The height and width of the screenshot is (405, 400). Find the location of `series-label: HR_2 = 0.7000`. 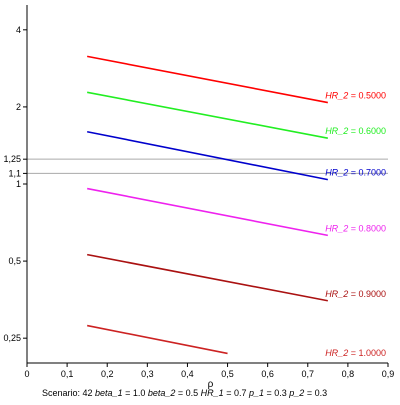

series-label: HR_2 = 0.7000 is located at coordinates (355, 173).